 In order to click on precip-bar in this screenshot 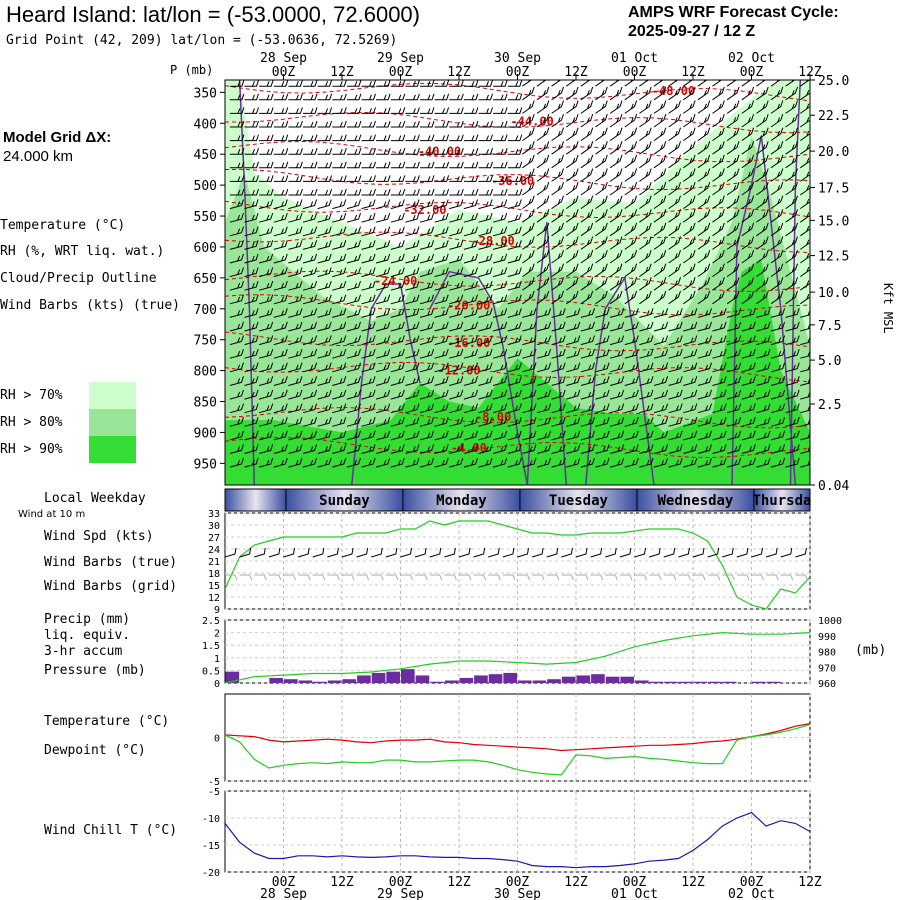, I will do `click(290, 681)`.